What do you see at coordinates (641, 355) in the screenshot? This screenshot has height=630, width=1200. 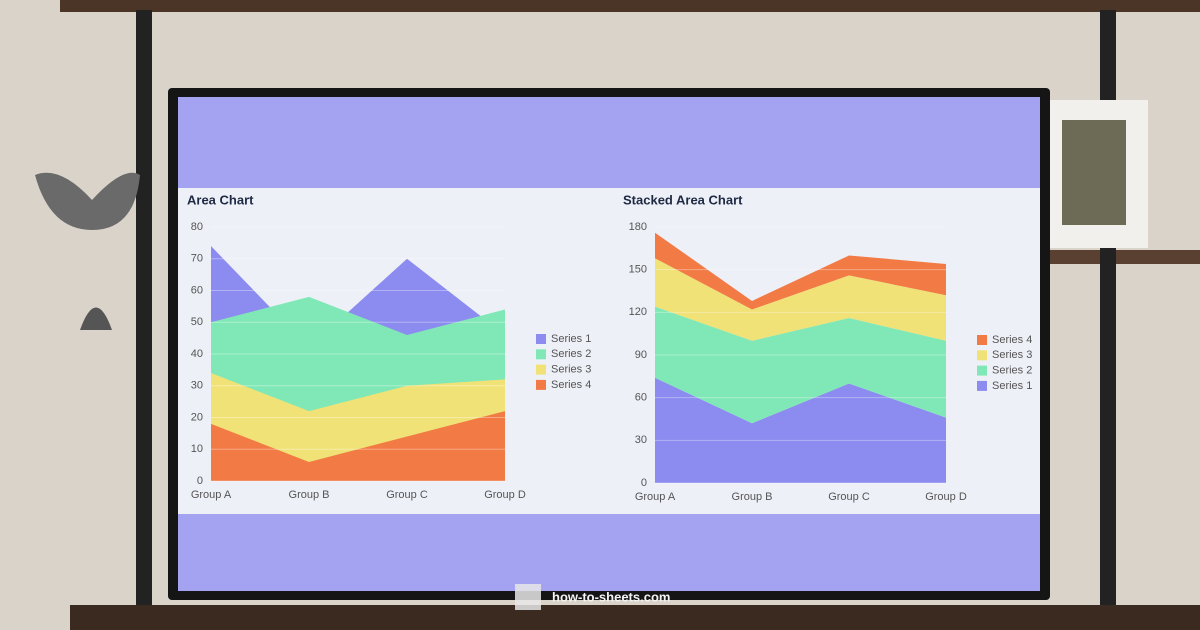 I see `y-tick-label: 90` at bounding box center [641, 355].